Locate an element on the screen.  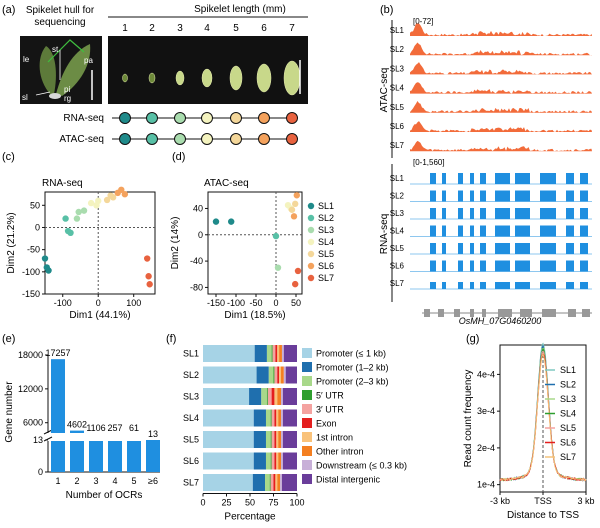
y-tick-label: 12000 is located at coordinates (30, 389).